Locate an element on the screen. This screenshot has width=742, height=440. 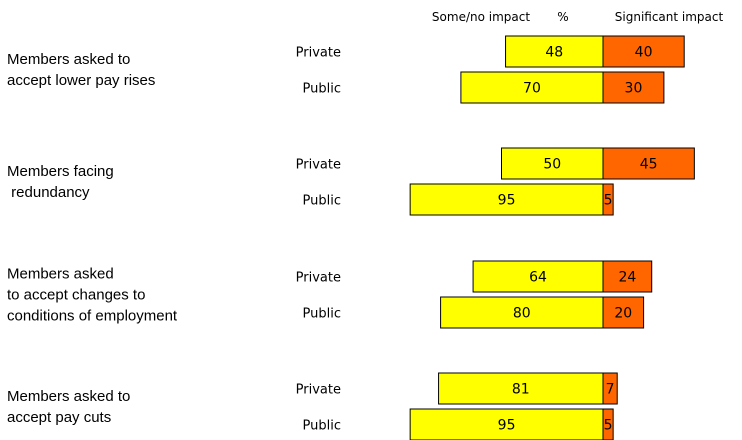
data-label: 64 is located at coordinates (538, 278).